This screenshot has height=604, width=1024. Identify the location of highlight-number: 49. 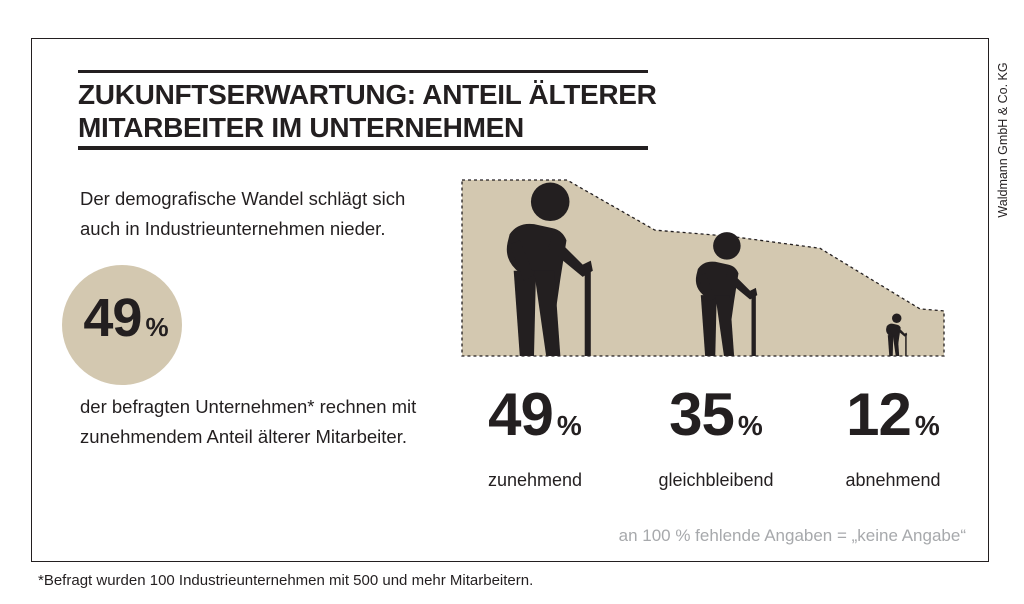
(112, 318).